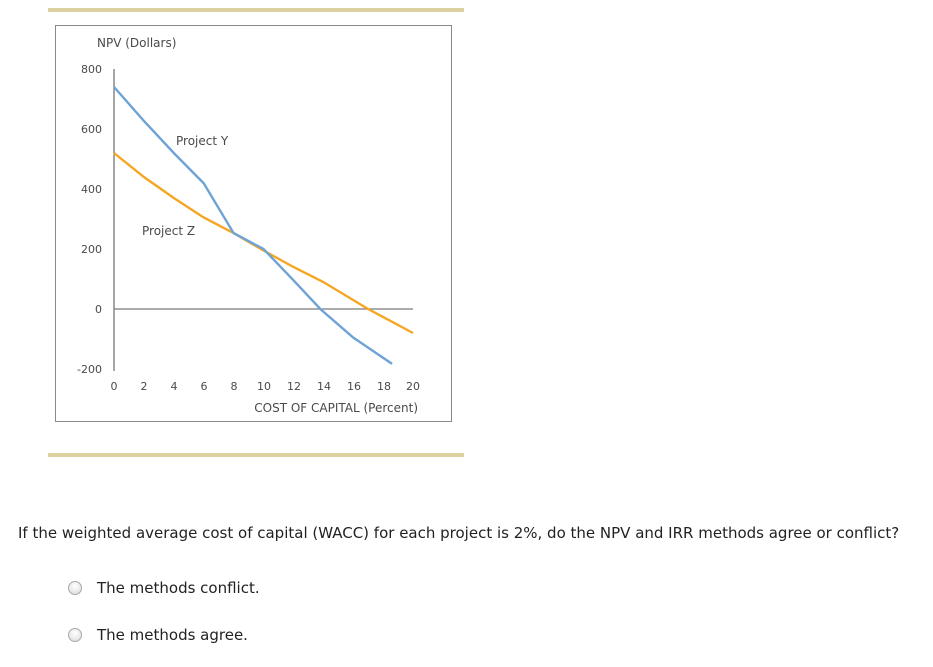 The height and width of the screenshot is (667, 933). Describe the element at coordinates (202, 141) in the screenshot. I see `project-y-label: Project Y` at that location.